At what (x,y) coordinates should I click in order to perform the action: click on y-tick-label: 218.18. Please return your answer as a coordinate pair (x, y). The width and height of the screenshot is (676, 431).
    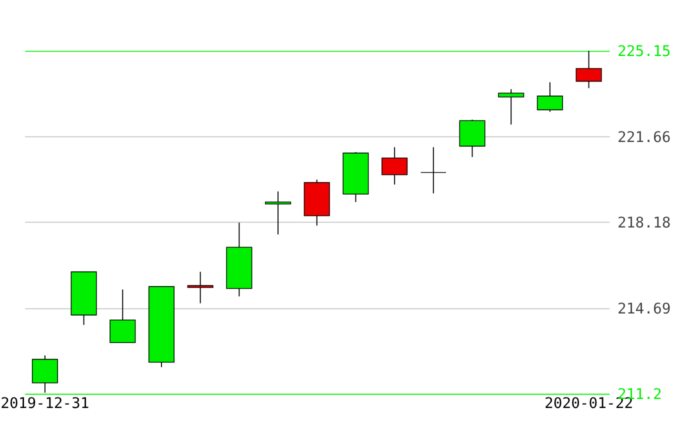
    Looking at the image, I should click on (644, 223).